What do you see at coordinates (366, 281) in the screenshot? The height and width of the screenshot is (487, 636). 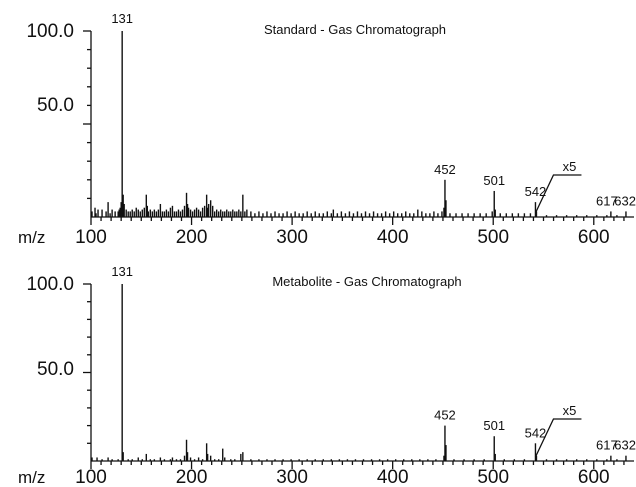 I see `panel-title: Metabolite - Gas Chromatograph` at bounding box center [366, 281].